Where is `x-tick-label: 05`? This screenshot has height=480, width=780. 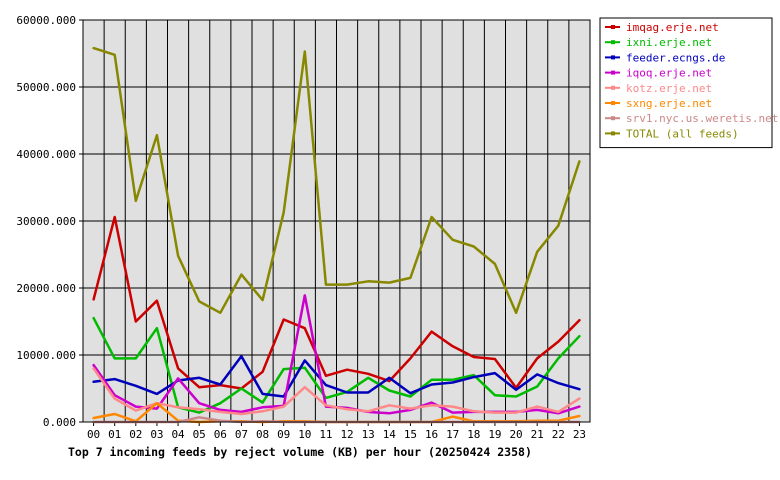
x-tick-label: 05 is located at coordinates (199, 434).